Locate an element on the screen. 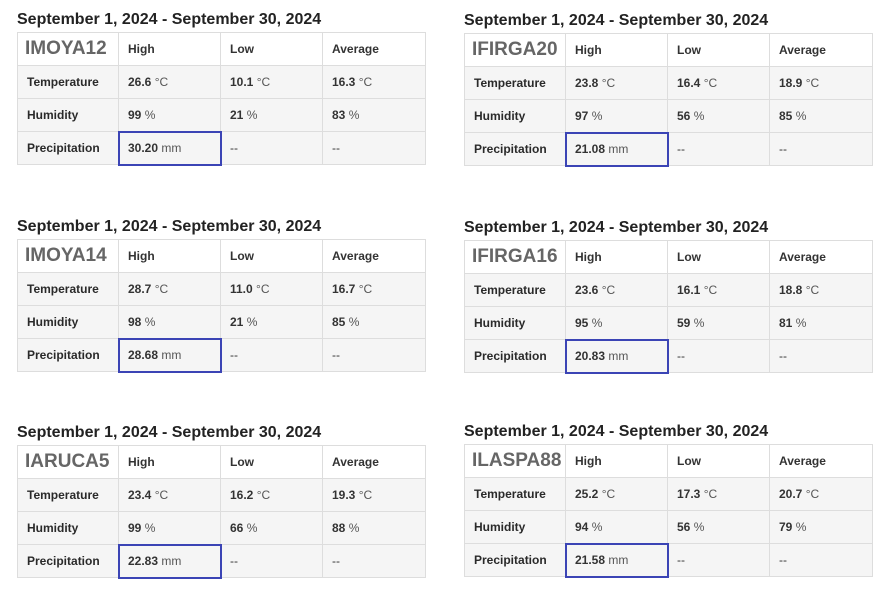 The height and width of the screenshot is (607, 887). humidity-high-value: 97 is located at coordinates (582, 116).